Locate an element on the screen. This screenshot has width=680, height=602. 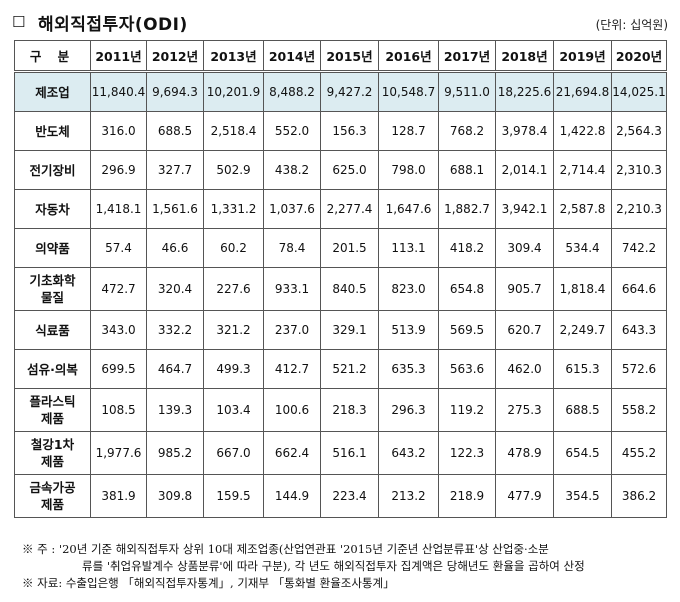
table-cell: 316.0 is located at coordinates (118, 131).